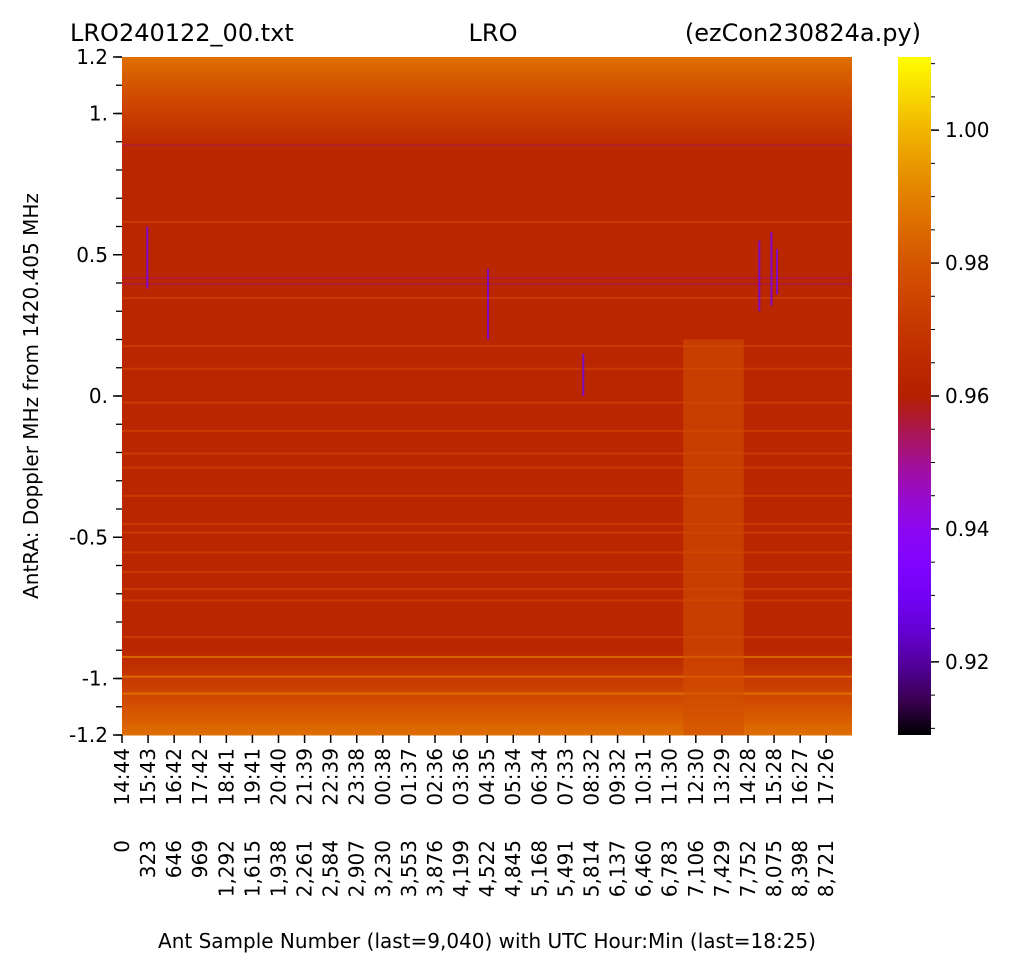 The width and height of the screenshot is (1024, 971). I want to click on x-tick-time-label: 22:39, so click(331, 777).